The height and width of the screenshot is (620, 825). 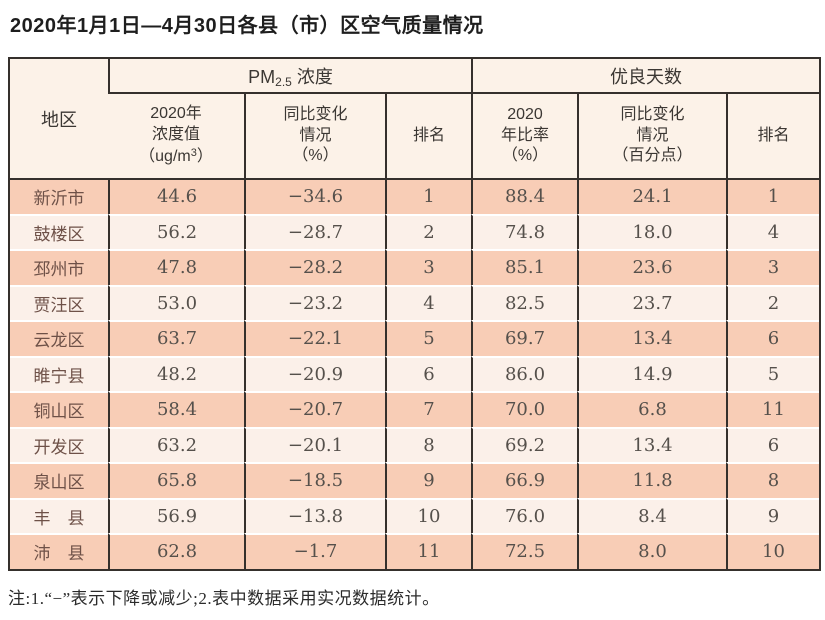 What do you see at coordinates (176, 231) in the screenshot?
I see `pm25-value-cell: 56.2` at bounding box center [176, 231].